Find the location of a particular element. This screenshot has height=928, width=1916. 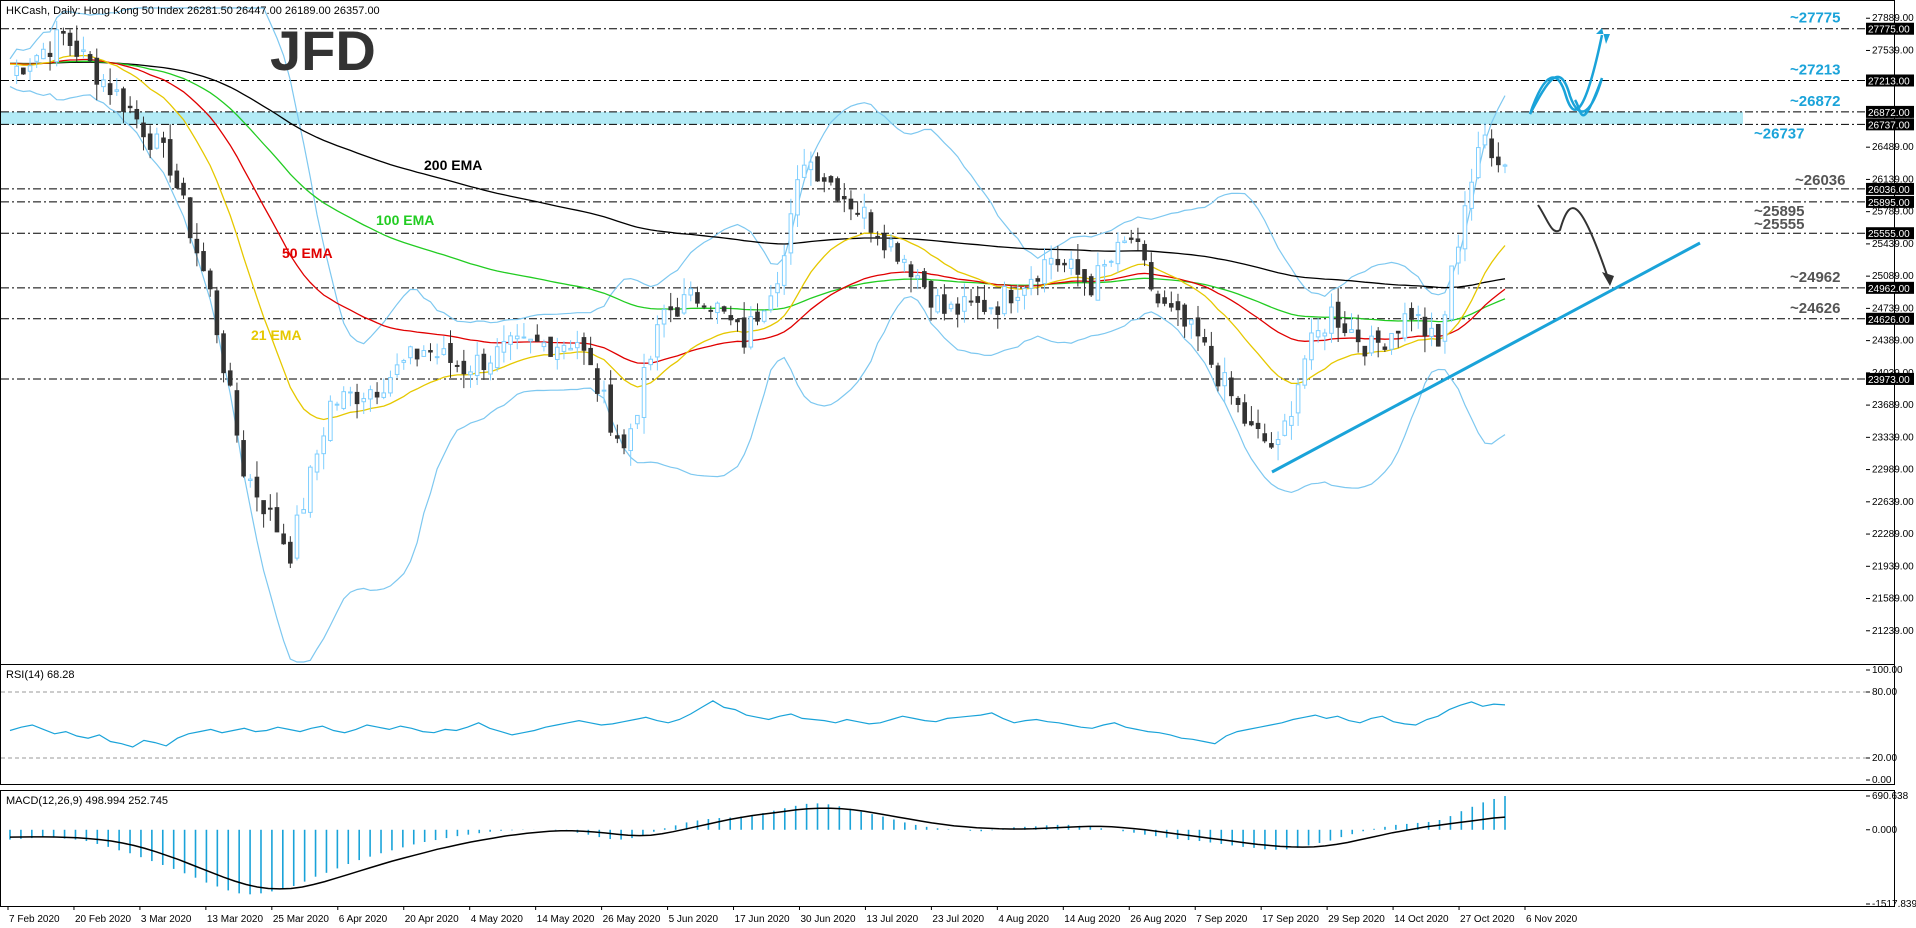

rsi-line is located at coordinates (757, 724).